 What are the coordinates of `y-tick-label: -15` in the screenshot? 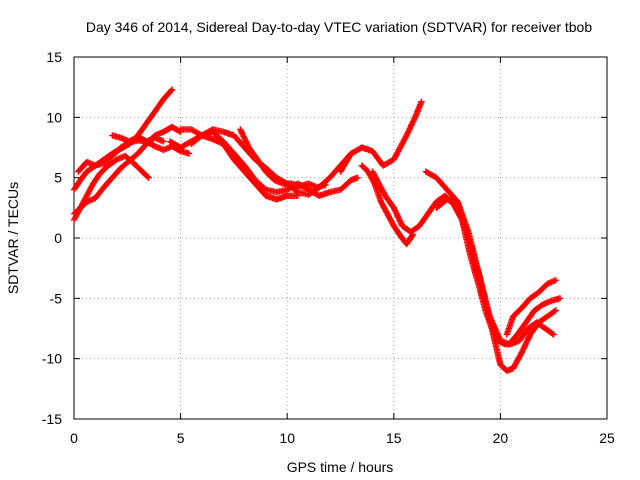 It's located at (52, 419).